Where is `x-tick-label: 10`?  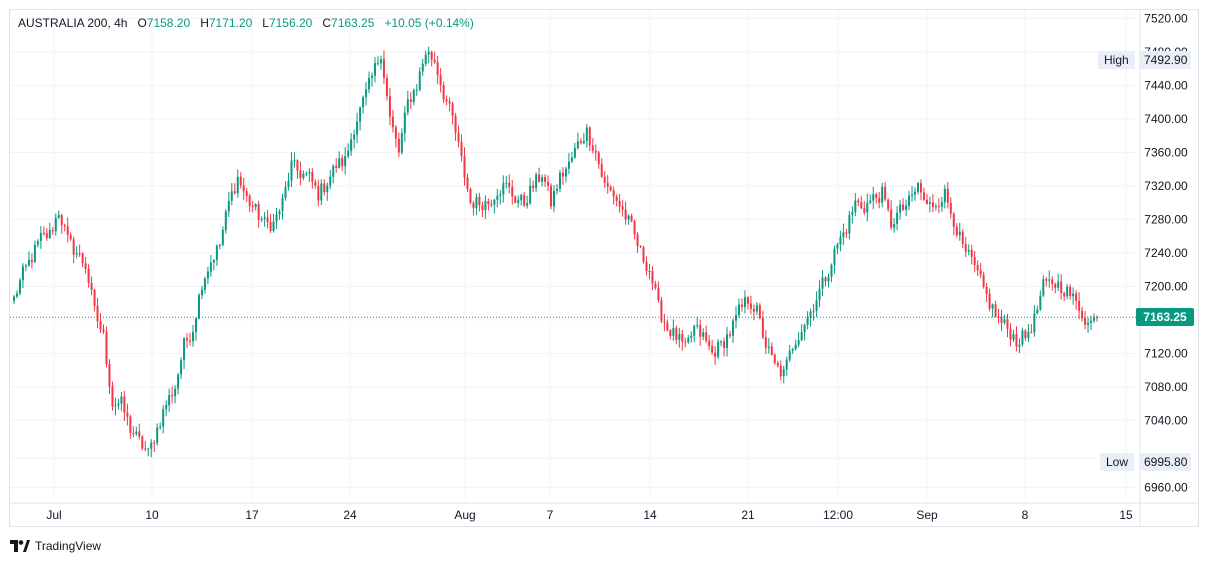
x-tick-label: 10 is located at coordinates (152, 515).